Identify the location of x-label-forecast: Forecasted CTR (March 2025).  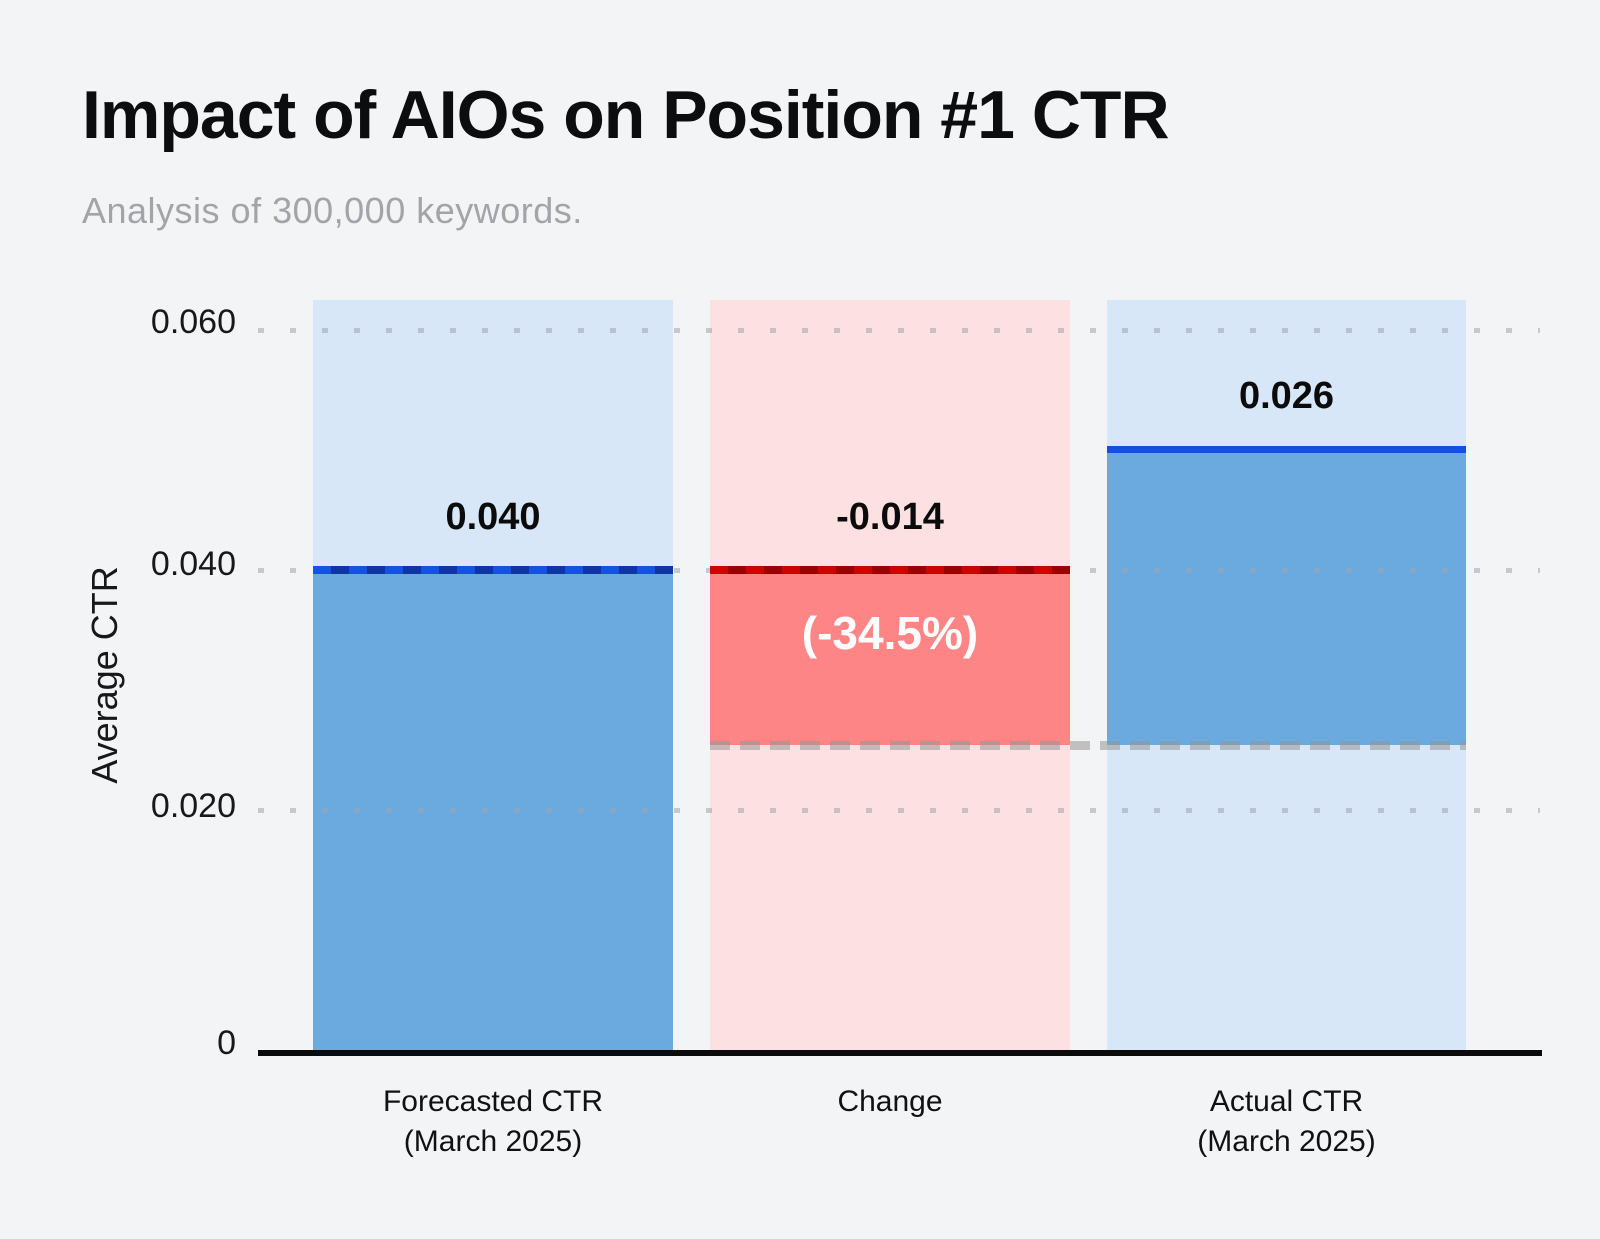
(493, 1122).